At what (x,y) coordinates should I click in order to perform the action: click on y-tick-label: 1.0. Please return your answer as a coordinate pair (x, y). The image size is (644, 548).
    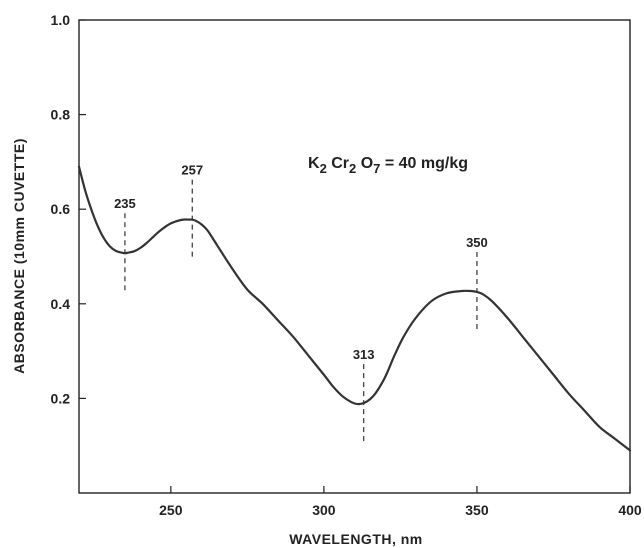
    Looking at the image, I should click on (61, 20).